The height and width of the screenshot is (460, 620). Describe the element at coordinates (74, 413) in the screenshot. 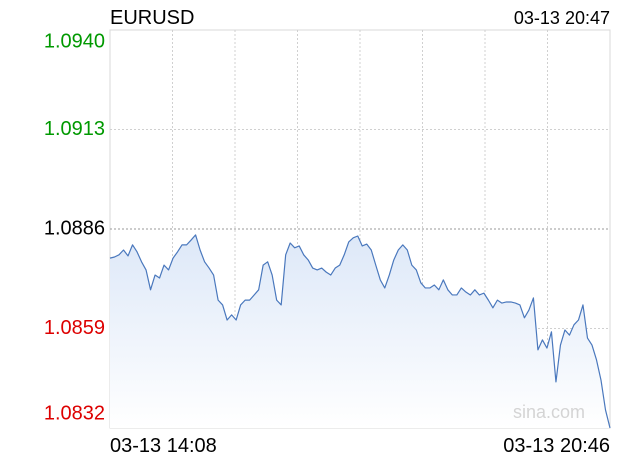

I see `y-tick-label: 1.0832` at that location.